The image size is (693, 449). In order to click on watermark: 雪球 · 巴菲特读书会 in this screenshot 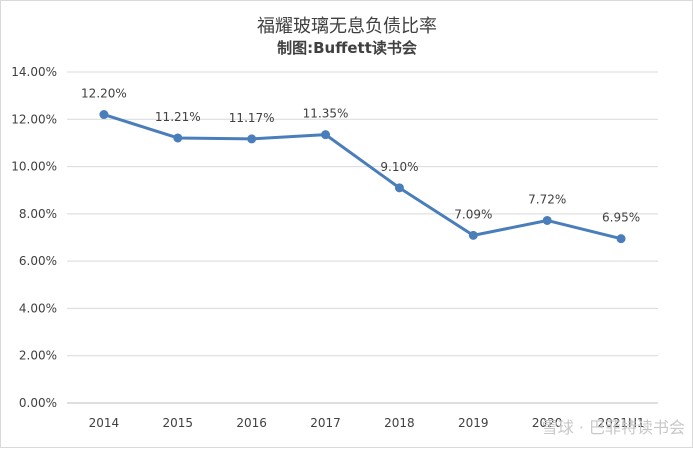, I will do `click(613, 427)`.